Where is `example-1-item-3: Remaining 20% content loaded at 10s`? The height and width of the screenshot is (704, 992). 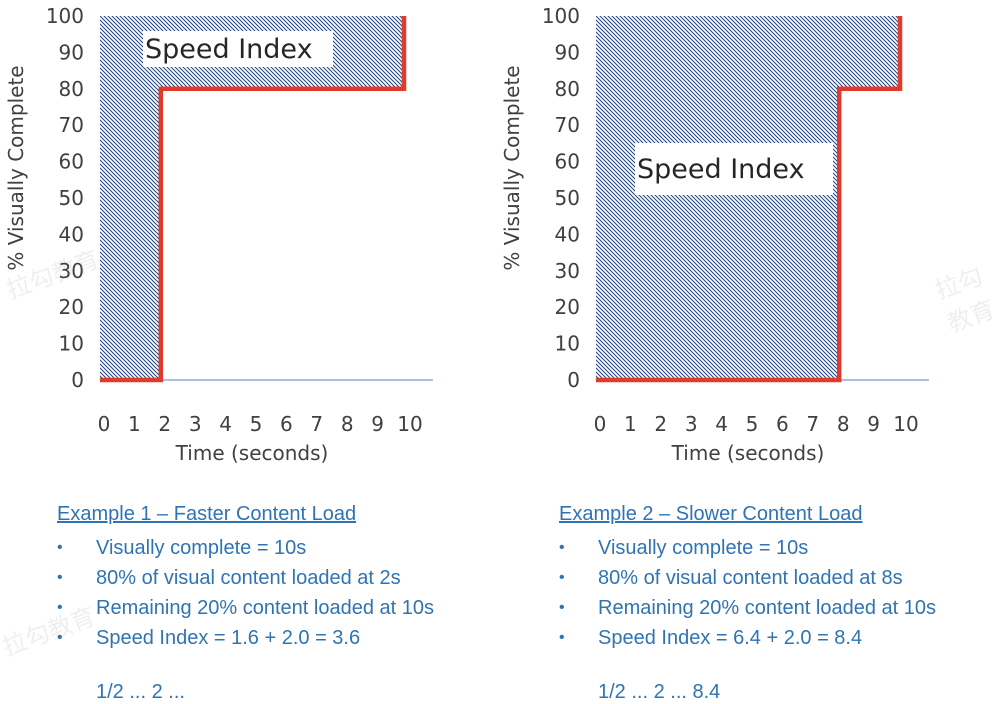 example-1-item-3: Remaining 20% content loaded at 10s is located at coordinates (265, 608).